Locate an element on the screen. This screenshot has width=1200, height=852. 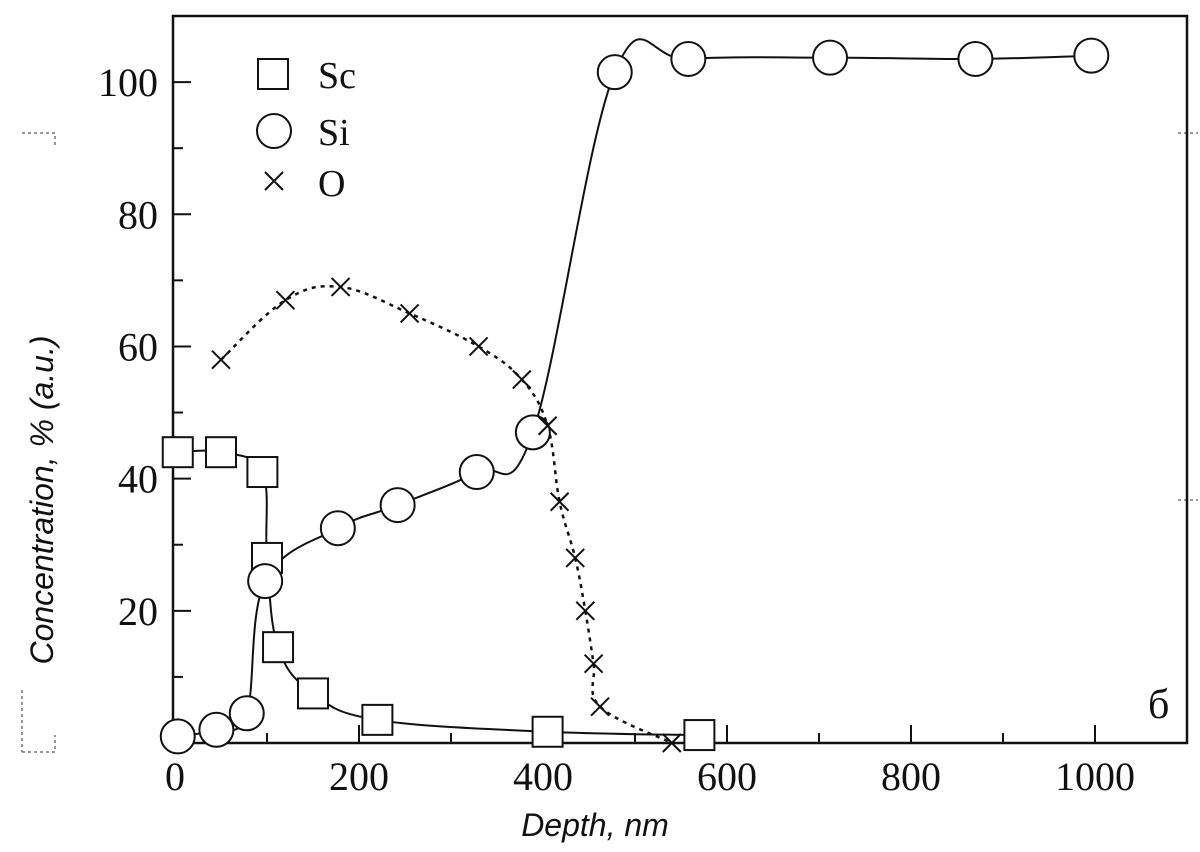
y-tick-label: 20 is located at coordinates (138, 611).